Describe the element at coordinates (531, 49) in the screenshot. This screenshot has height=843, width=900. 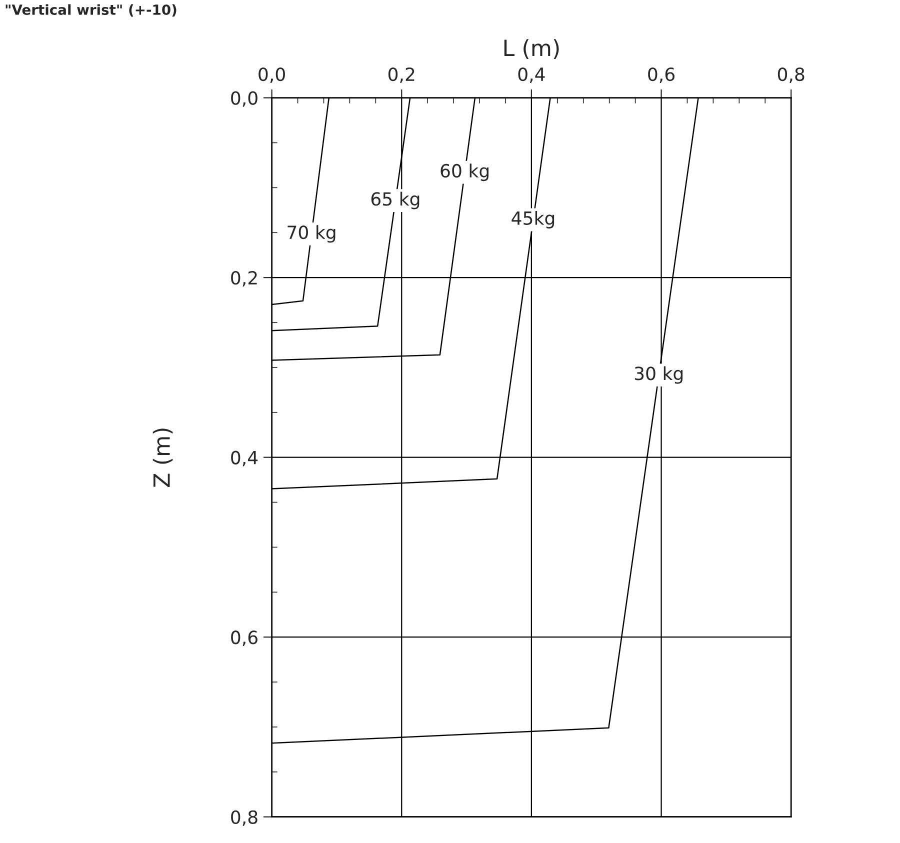
I see `x-axis-title: L (m)` at that location.